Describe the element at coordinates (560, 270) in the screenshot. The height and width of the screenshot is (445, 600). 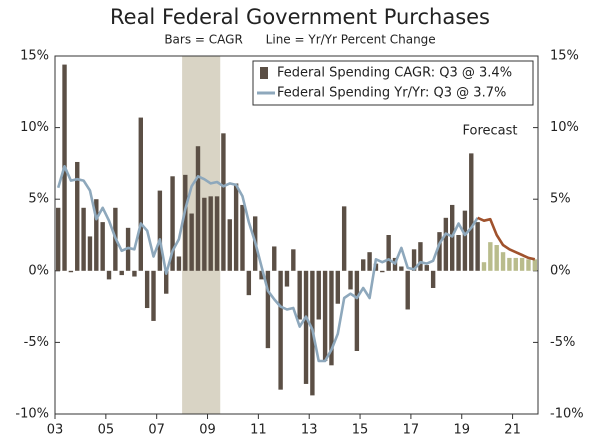
I see `y2-tick-label: 0%` at that location.